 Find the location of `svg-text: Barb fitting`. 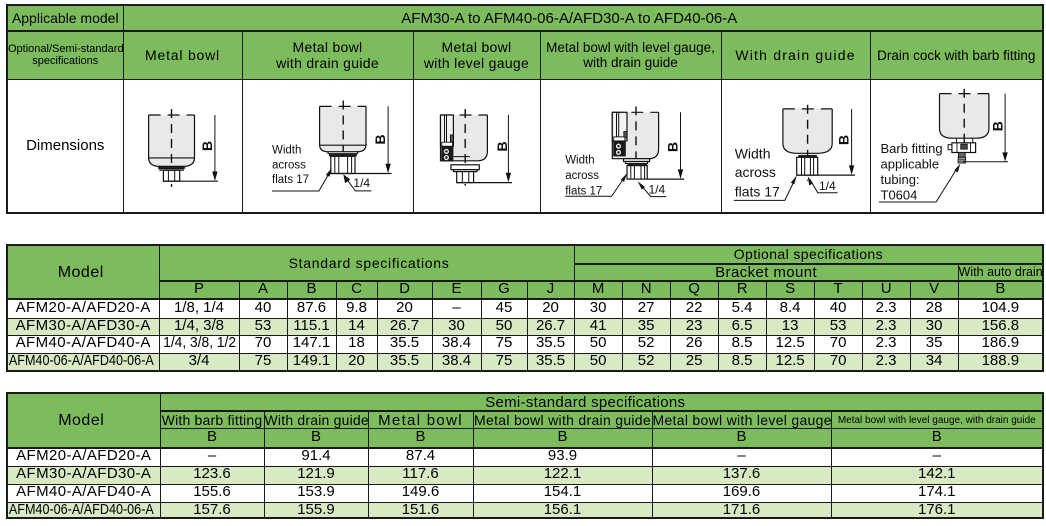

svg-text: Barb fitting is located at coordinates (912, 148).